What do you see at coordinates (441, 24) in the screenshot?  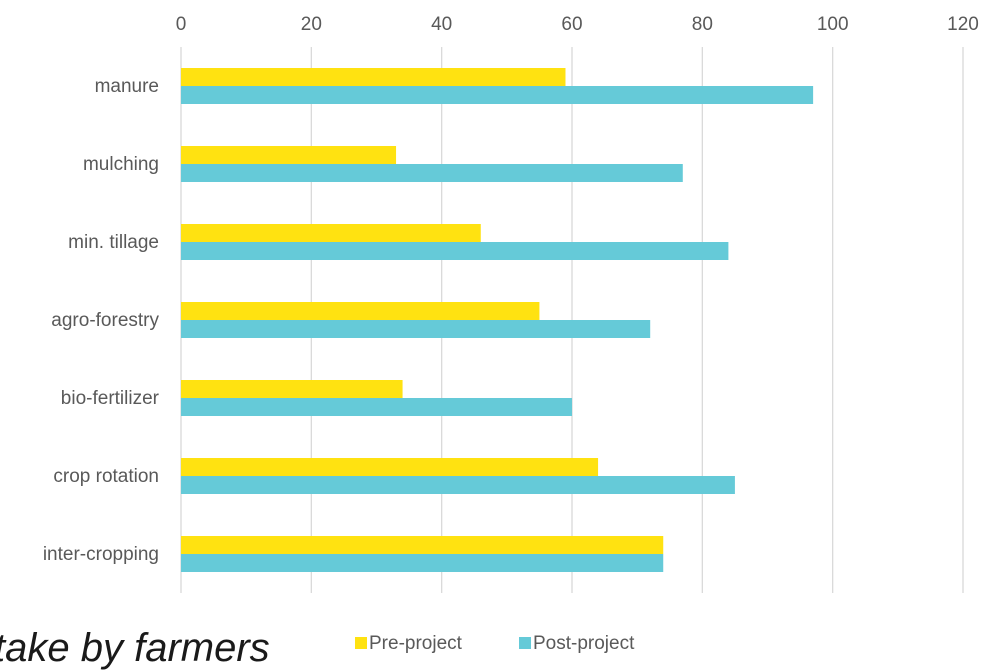 I see `x-tick-label-40: 40` at bounding box center [441, 24].